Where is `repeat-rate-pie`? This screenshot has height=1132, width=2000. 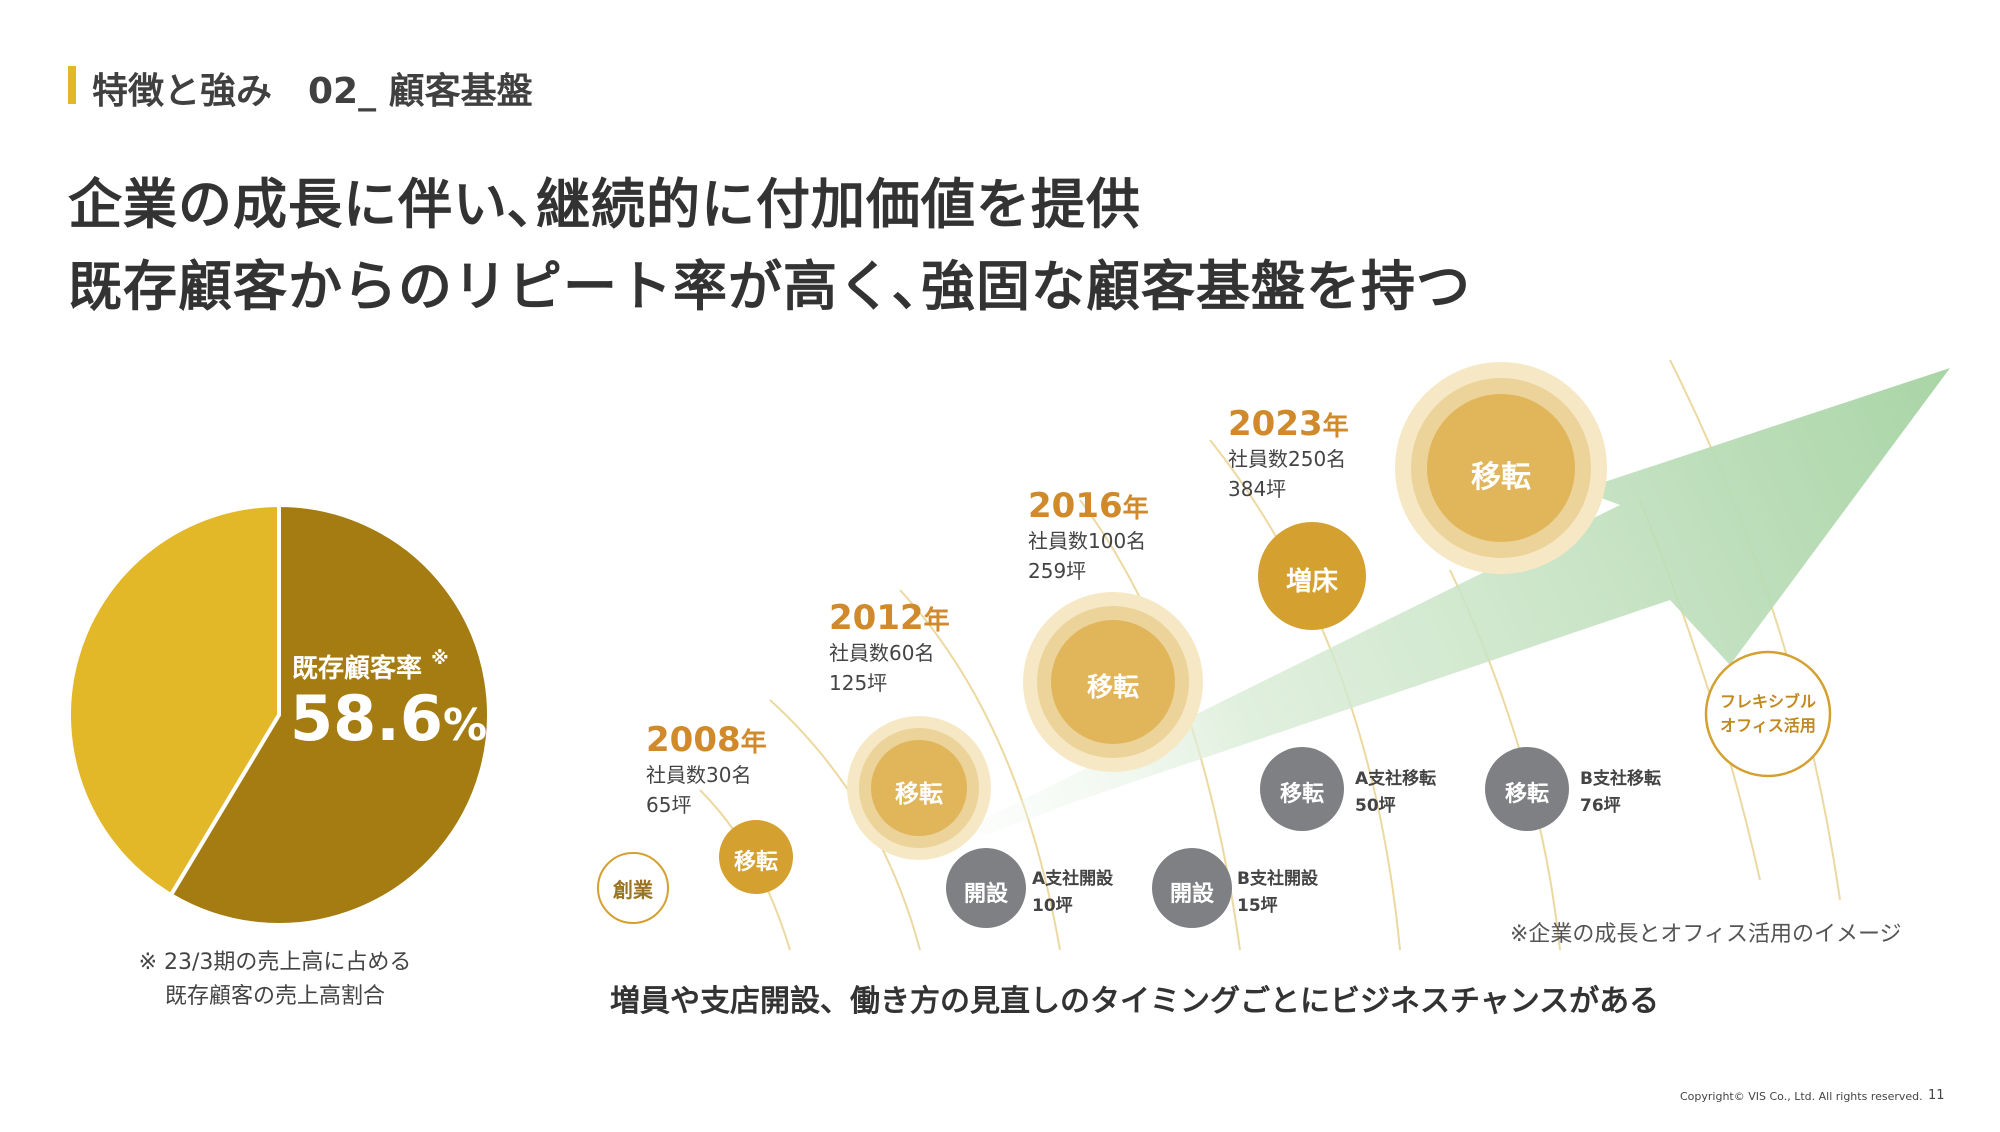 repeat-rate-pie is located at coordinates (279, 714).